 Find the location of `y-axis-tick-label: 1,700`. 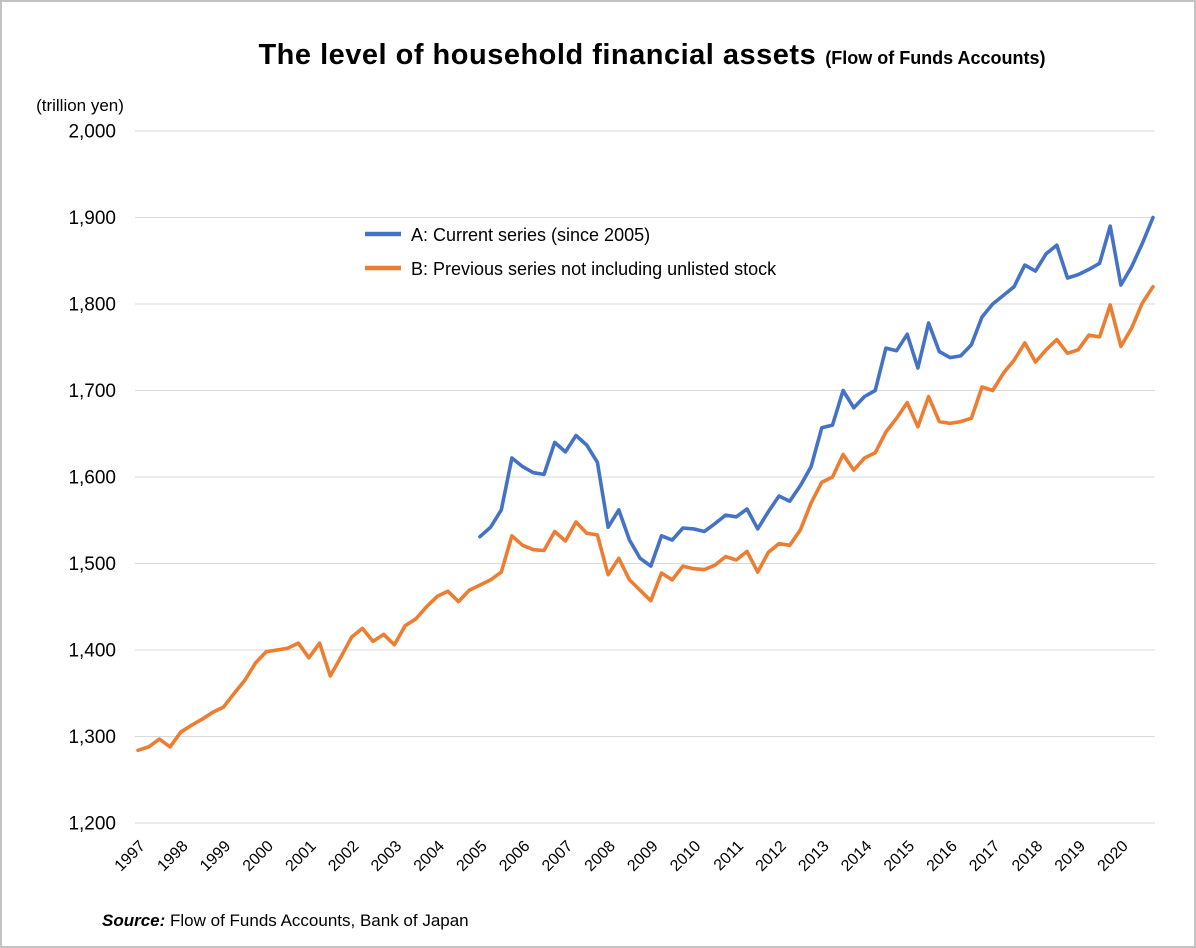

y-axis-tick-label: 1,700 is located at coordinates (92, 391).